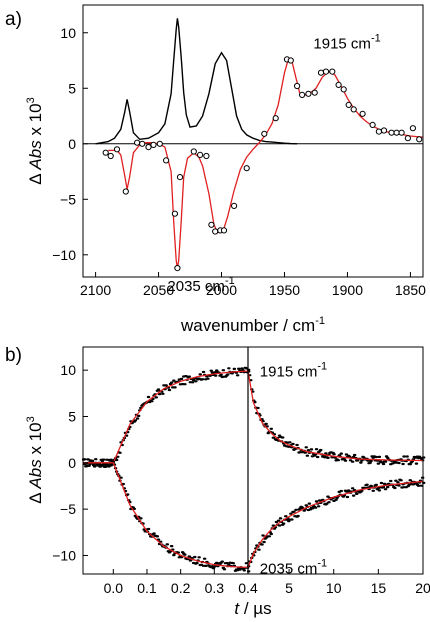 The width and height of the screenshot is (430, 622). I want to click on panel-b-ylabel-post: x 10, so click(35, 440).